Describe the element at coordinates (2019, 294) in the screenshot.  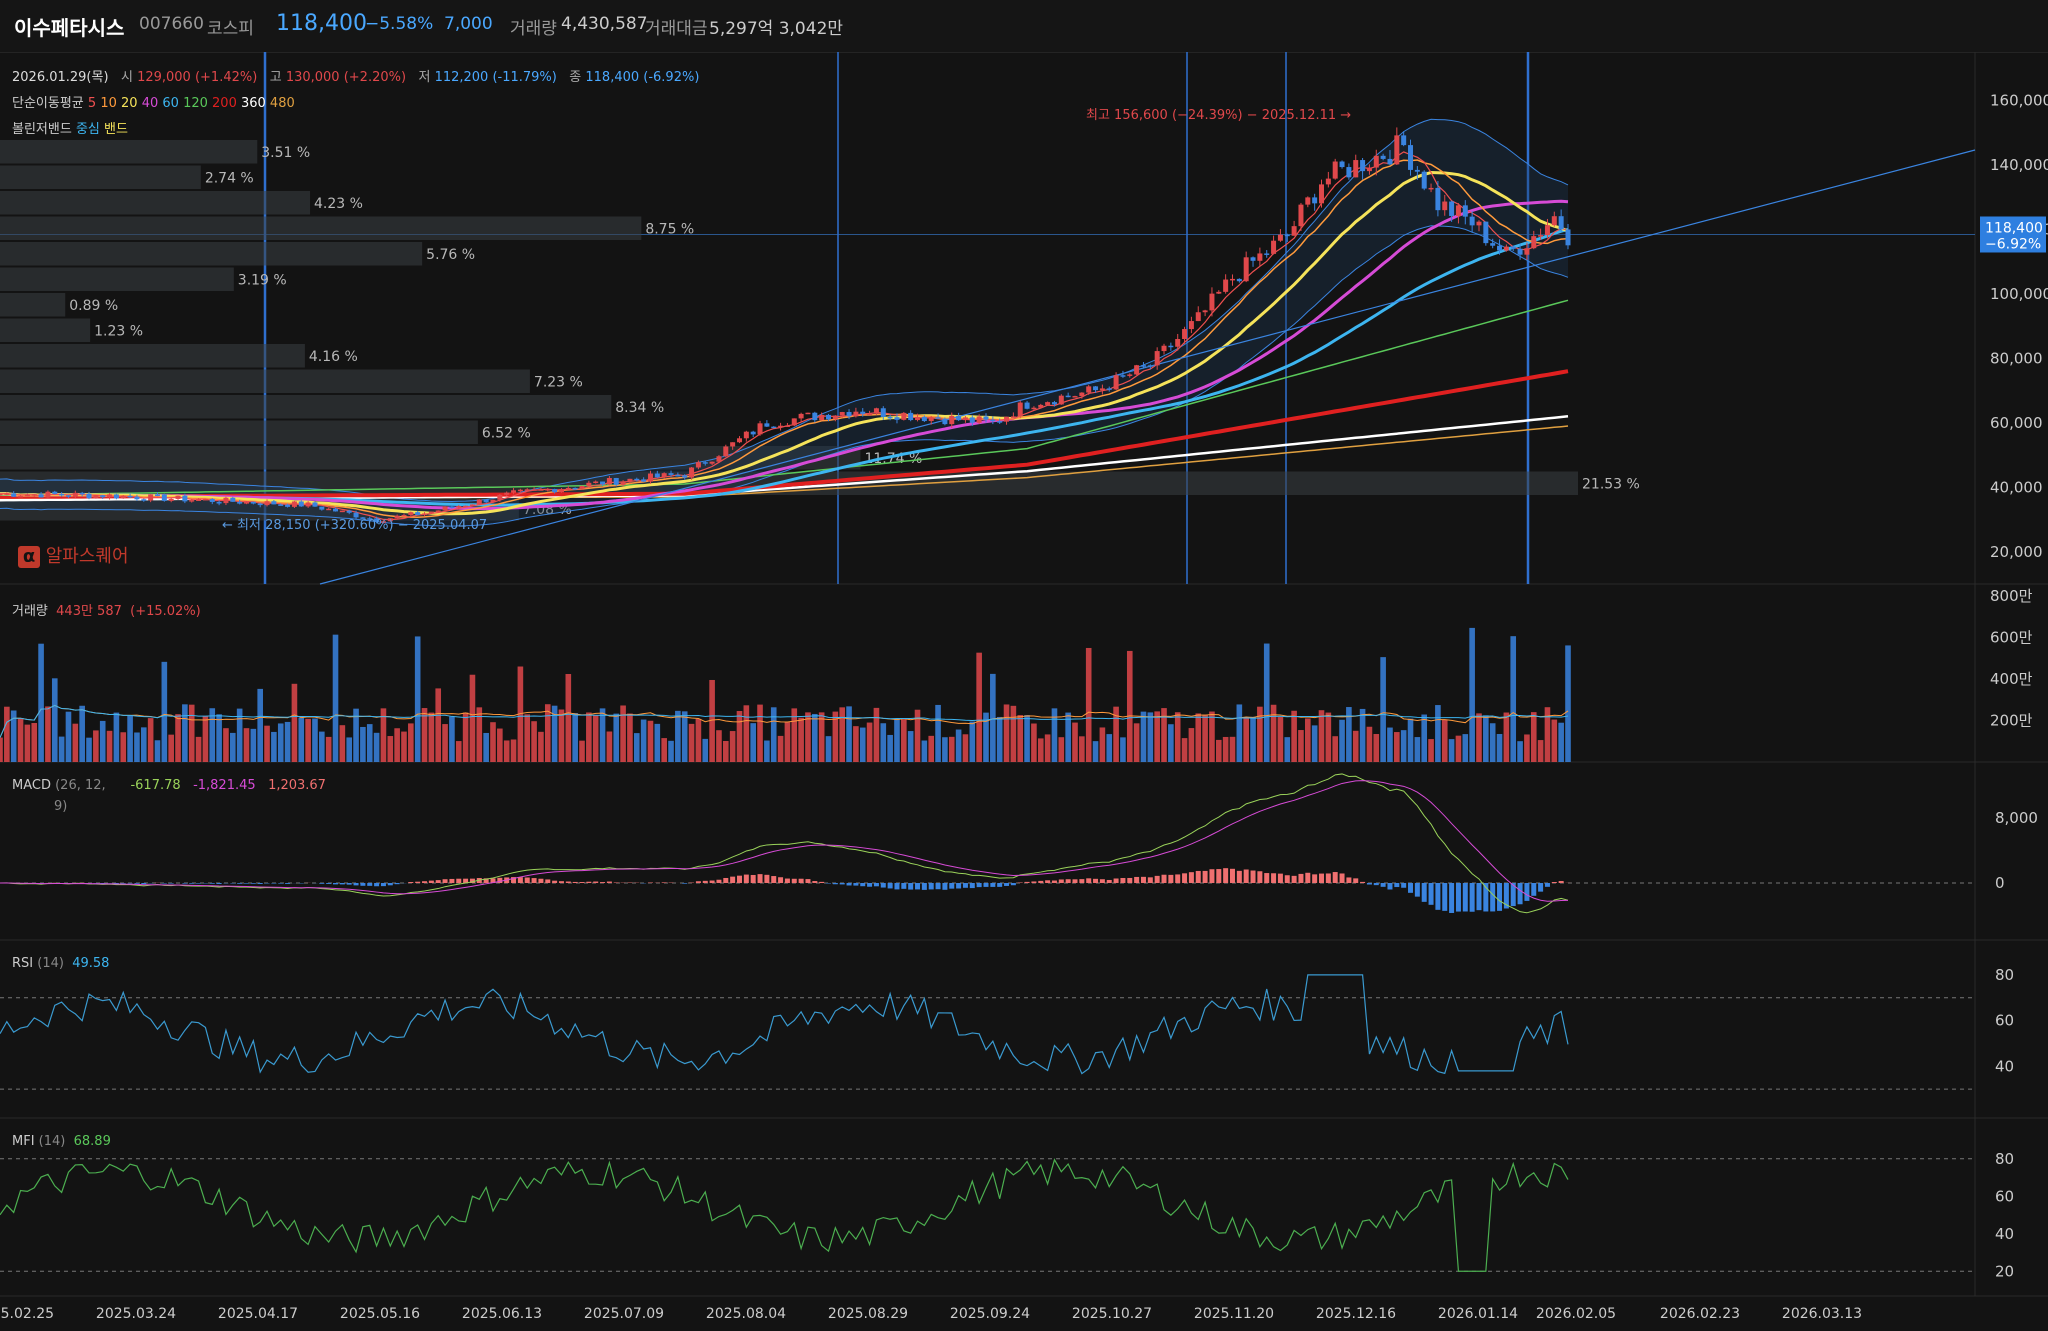
I see `price-tick-label: 100,000` at that location.